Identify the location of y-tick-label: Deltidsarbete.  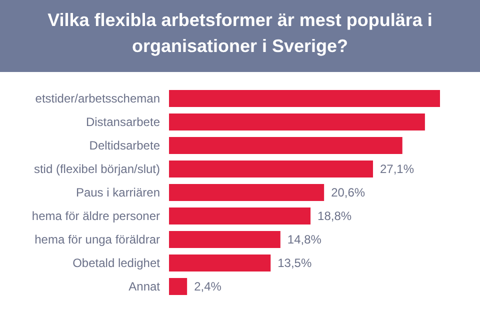
(124, 145).